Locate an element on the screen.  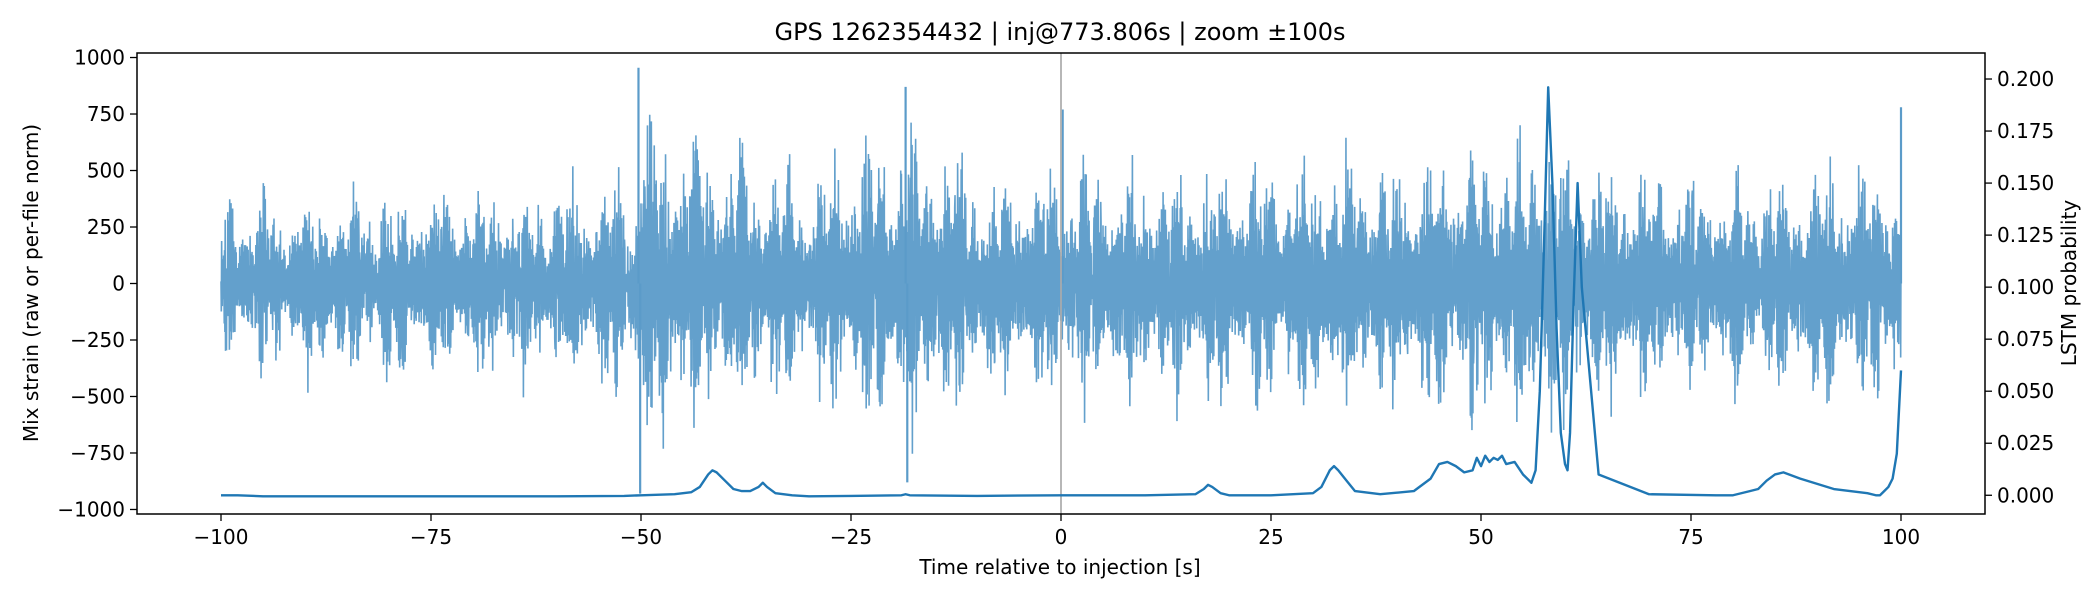
y-left-tick-label: −1000 is located at coordinates (91, 509).